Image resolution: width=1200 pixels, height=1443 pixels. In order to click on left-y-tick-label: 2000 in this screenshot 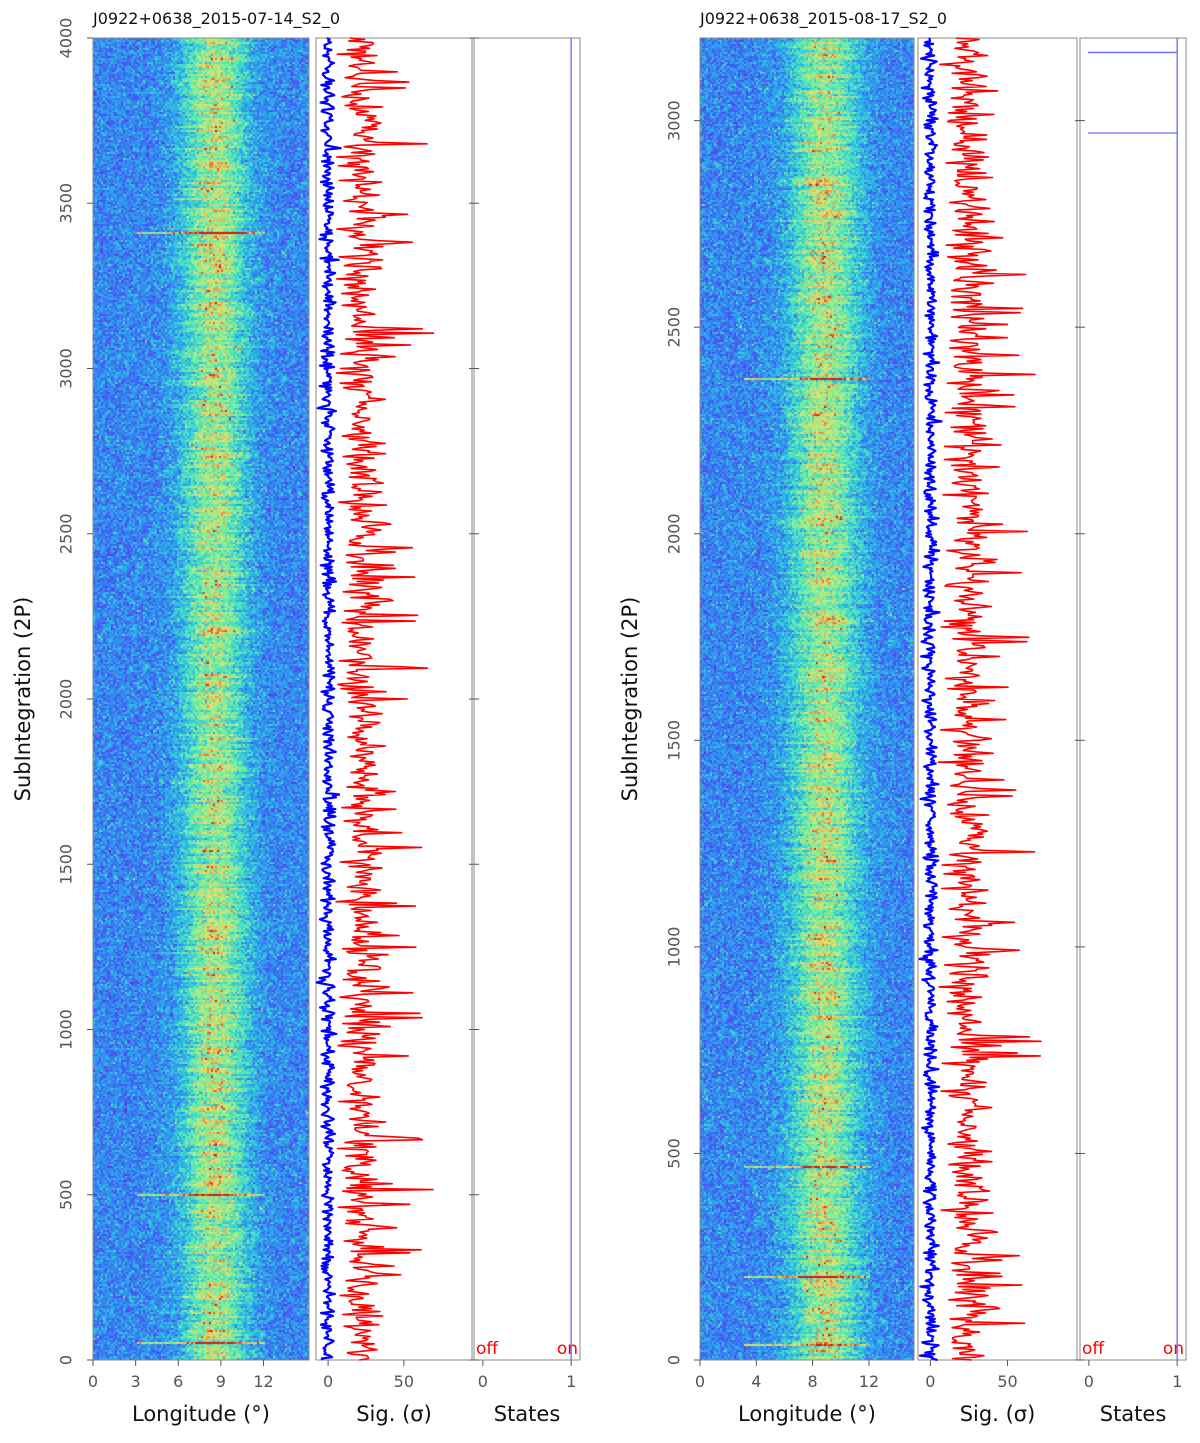, I will do `click(66, 699)`.